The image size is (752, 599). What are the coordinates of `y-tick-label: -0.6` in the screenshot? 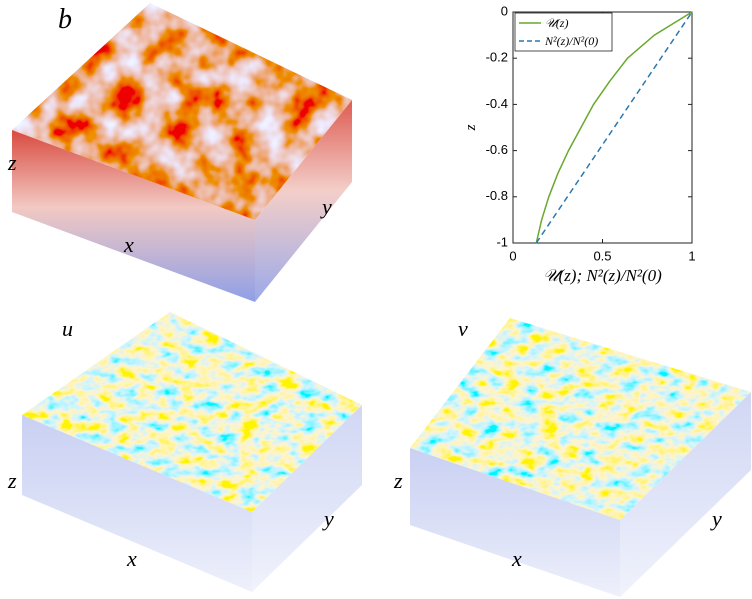 It's located at (497, 149).